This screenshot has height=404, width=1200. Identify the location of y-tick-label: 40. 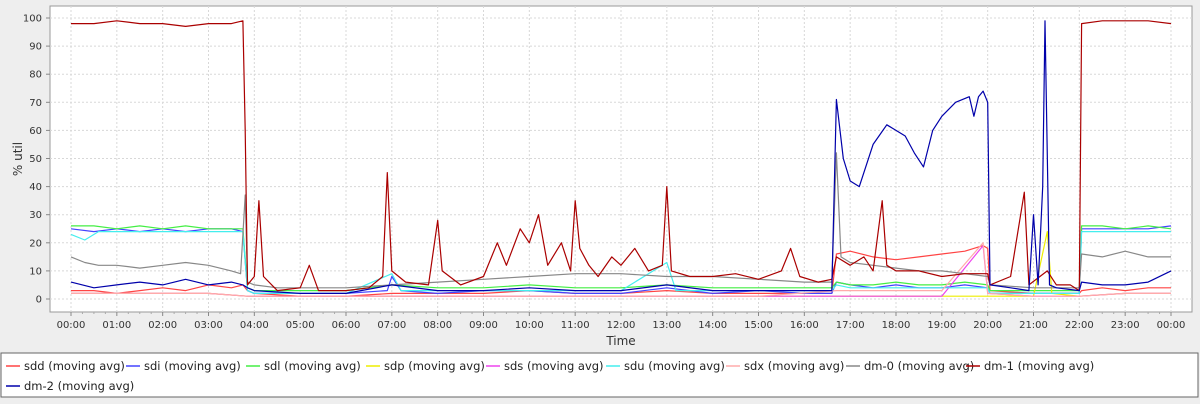
(35, 187).